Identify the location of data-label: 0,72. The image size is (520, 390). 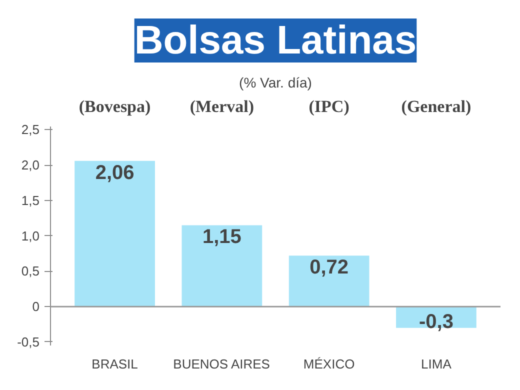
(329, 267).